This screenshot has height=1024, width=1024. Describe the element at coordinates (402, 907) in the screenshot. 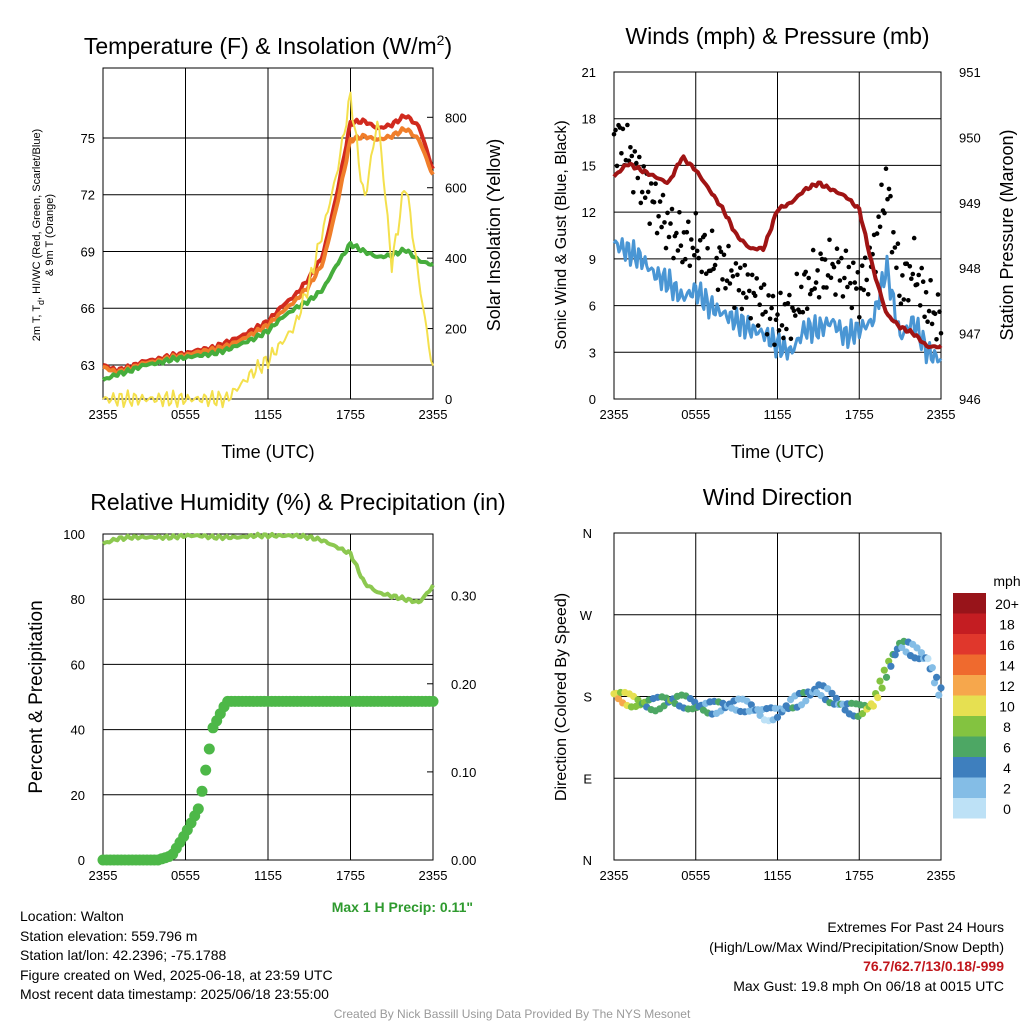

I see `max-precip-annotation: Max 1 H Precip: 0.11"` at that location.